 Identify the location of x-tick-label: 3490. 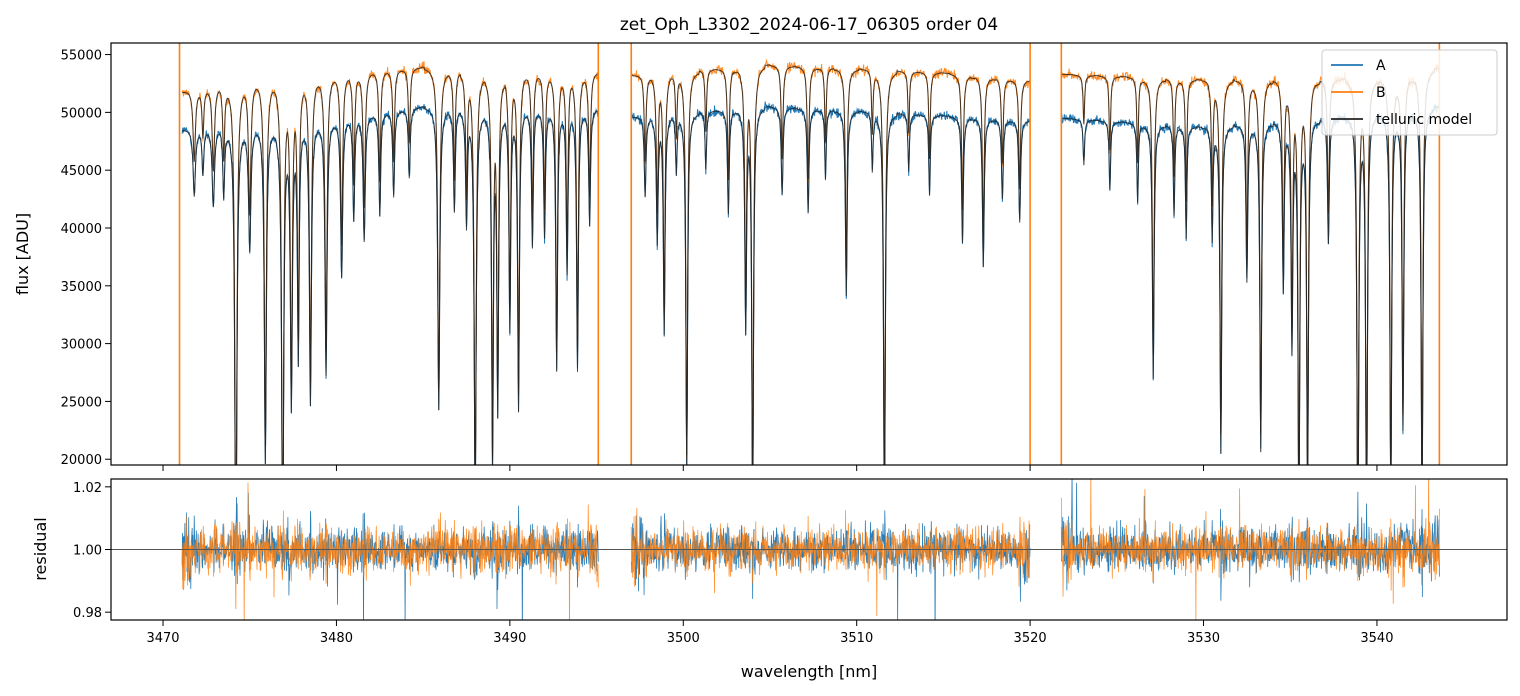
(509, 638).